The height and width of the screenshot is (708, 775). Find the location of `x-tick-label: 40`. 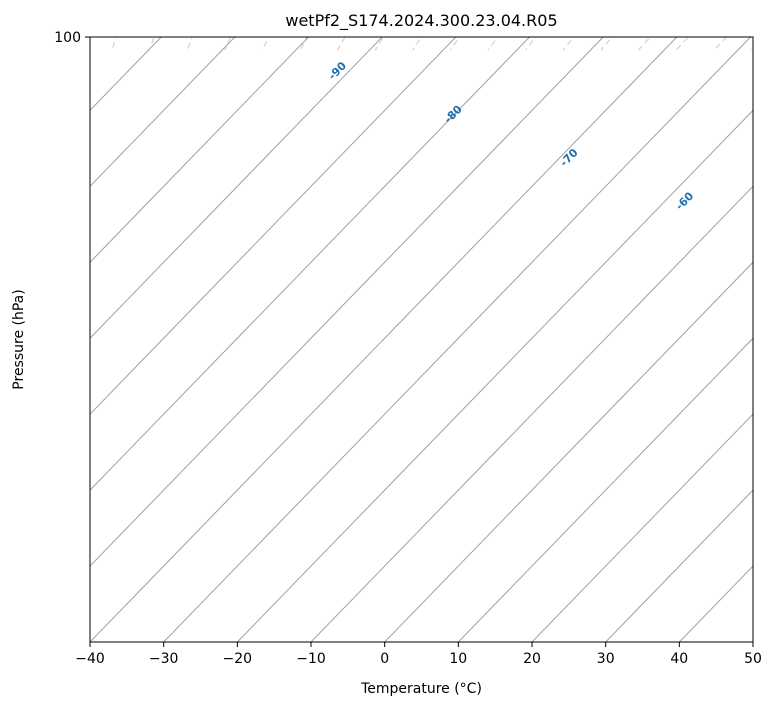

x-tick-label: 40 is located at coordinates (679, 659).